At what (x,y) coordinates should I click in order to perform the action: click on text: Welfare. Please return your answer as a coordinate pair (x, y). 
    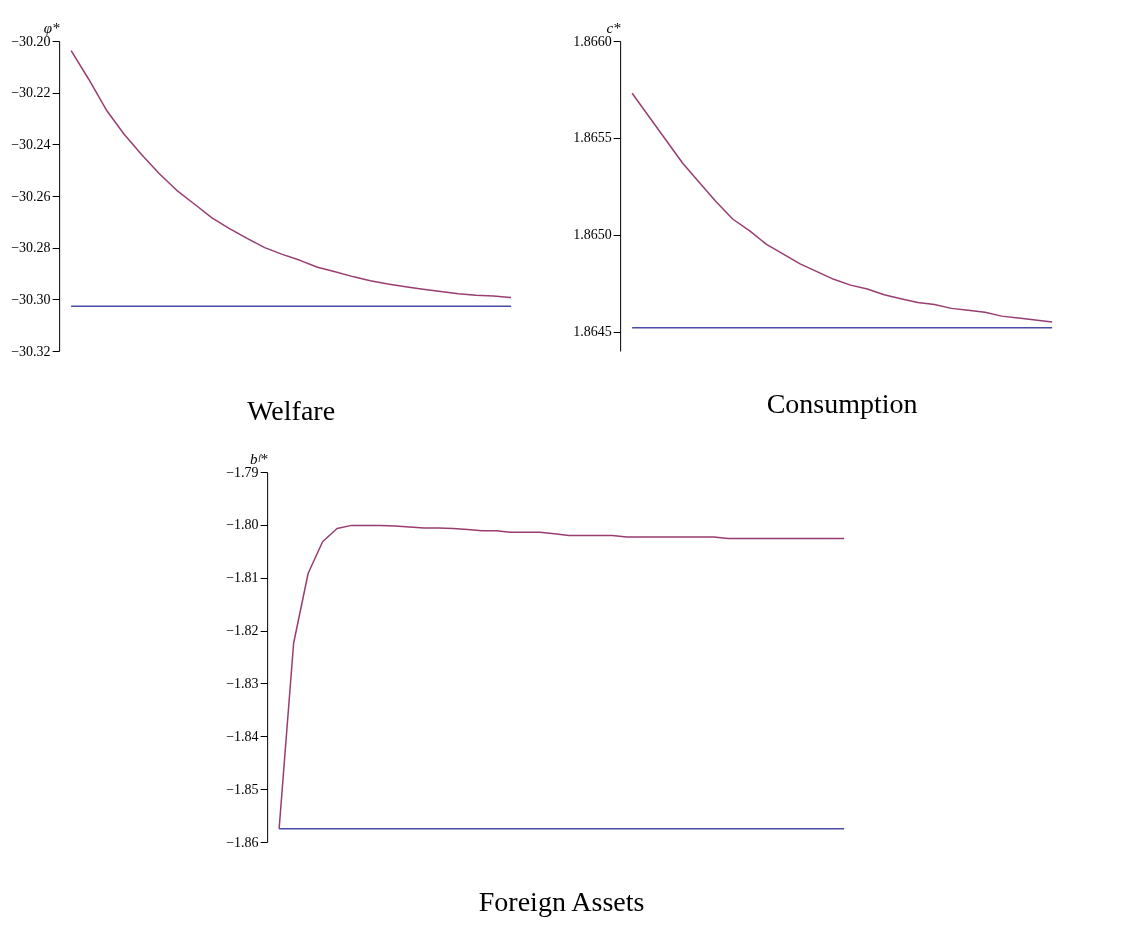
    Looking at the image, I should click on (291, 410).